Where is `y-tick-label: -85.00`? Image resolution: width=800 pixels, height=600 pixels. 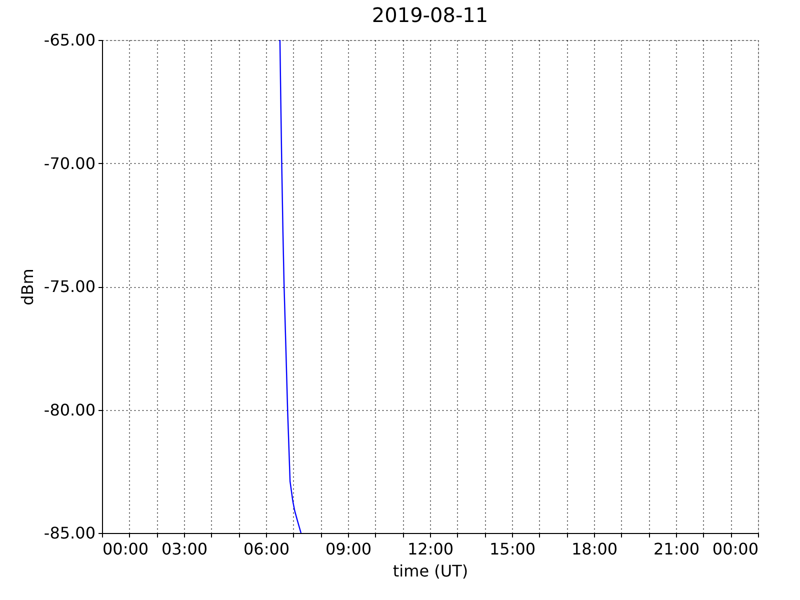
y-tick-label: -85.00 is located at coordinates (70, 533).